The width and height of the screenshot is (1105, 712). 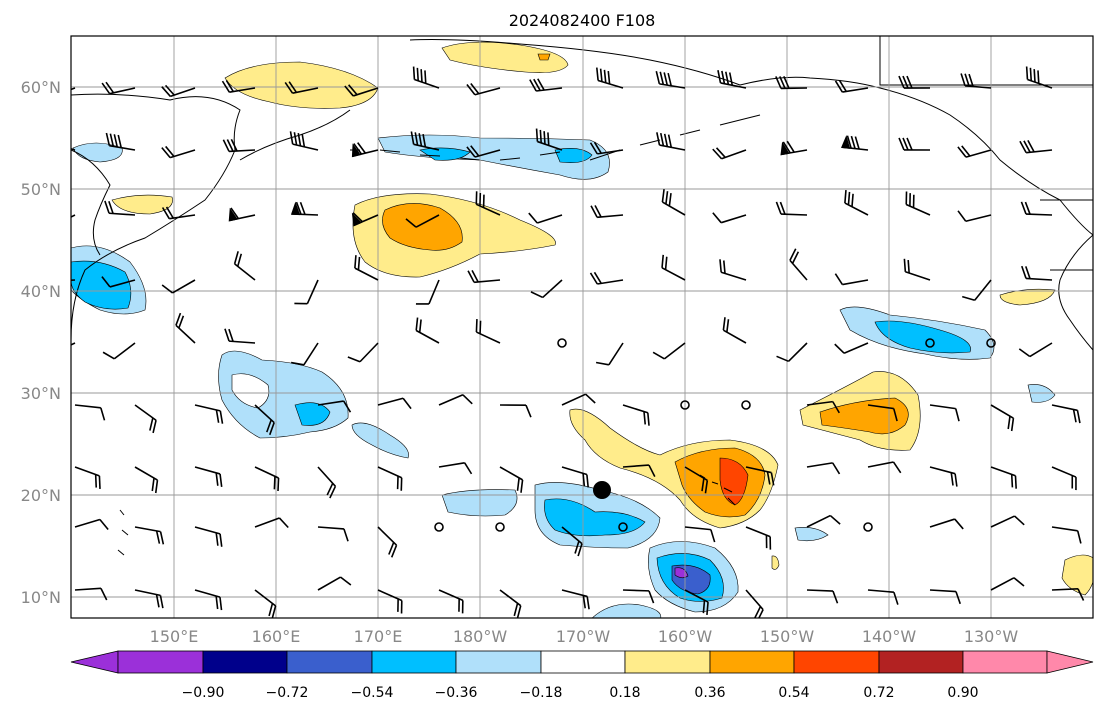 What do you see at coordinates (582, 662) in the screenshot?
I see `colorbar` at bounding box center [582, 662].